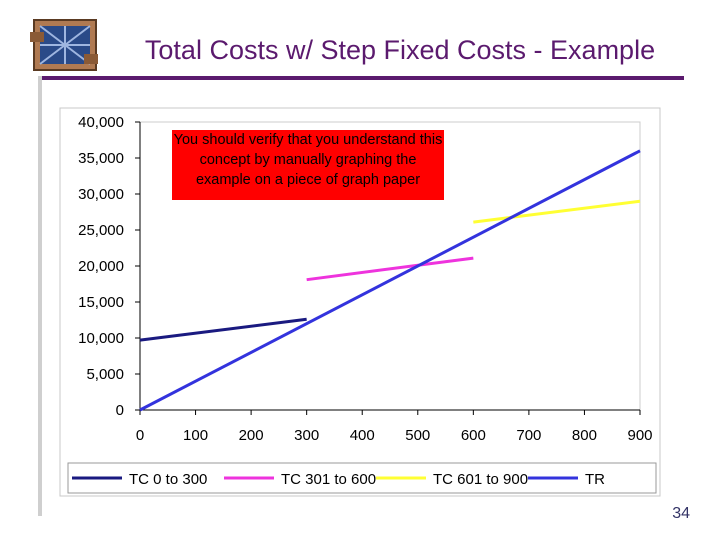  What do you see at coordinates (595, 479) in the screenshot?
I see `legend-label-4: TR` at bounding box center [595, 479].